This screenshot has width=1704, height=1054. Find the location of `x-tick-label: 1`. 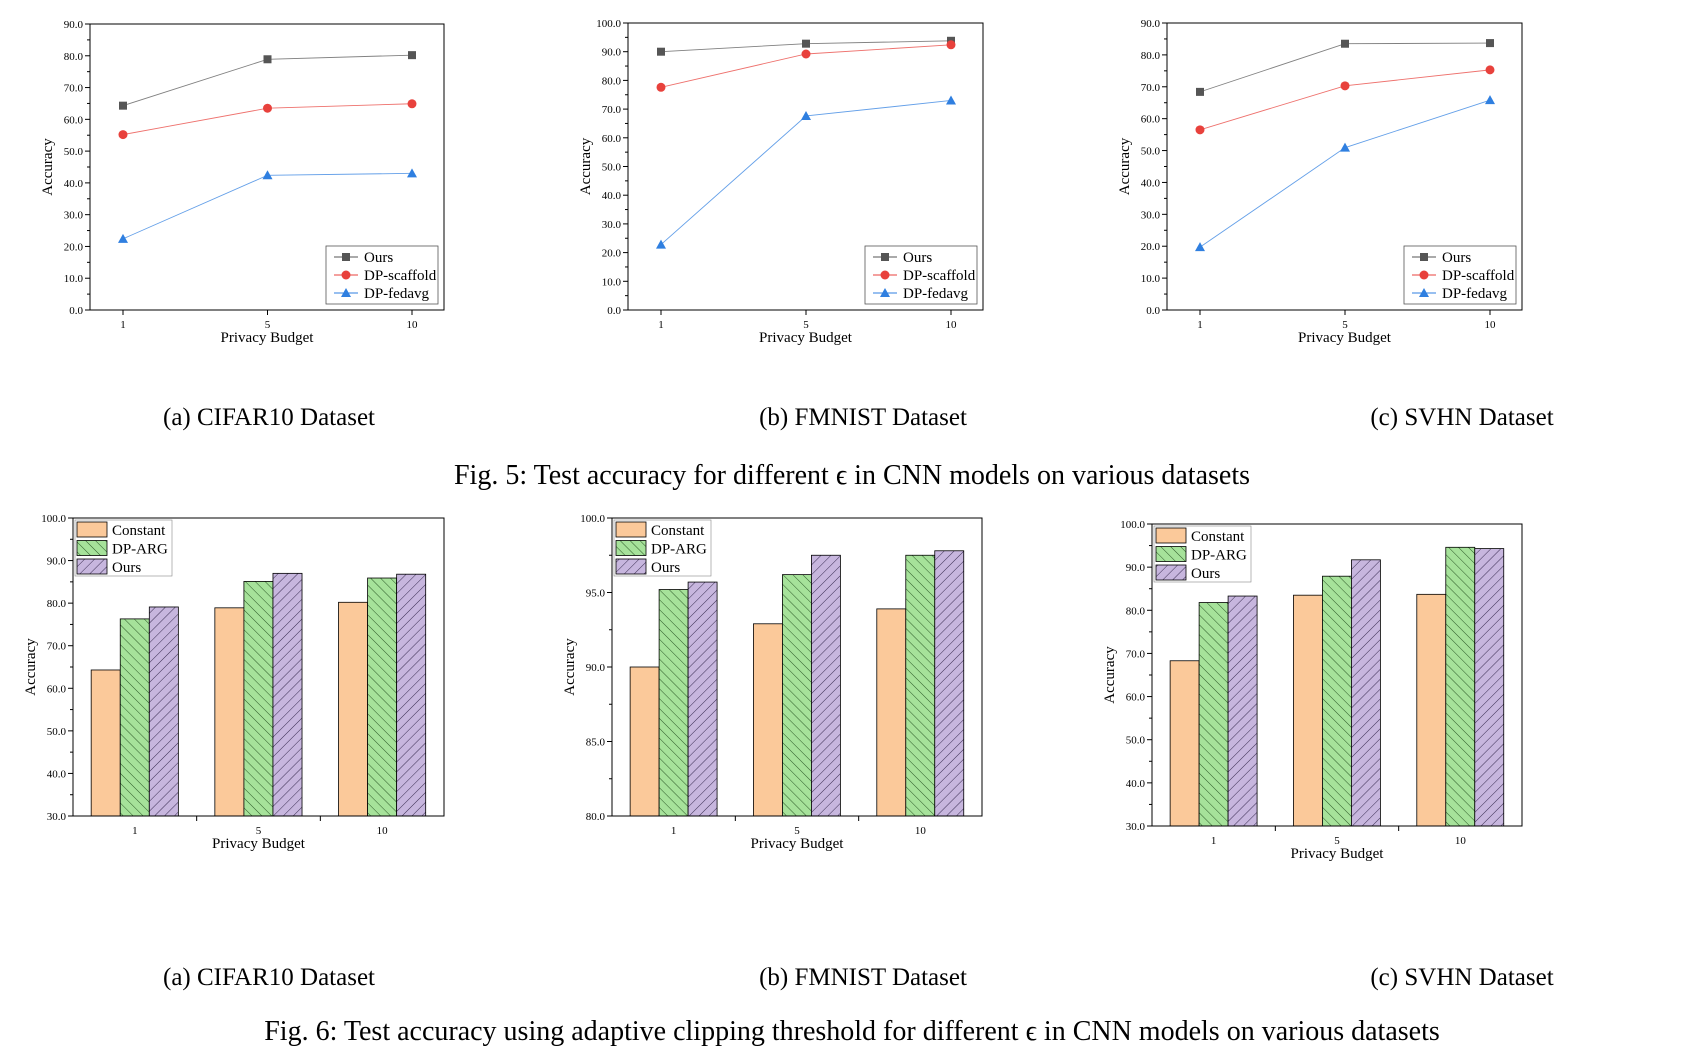

x-tick-label: 1 is located at coordinates (1200, 325).